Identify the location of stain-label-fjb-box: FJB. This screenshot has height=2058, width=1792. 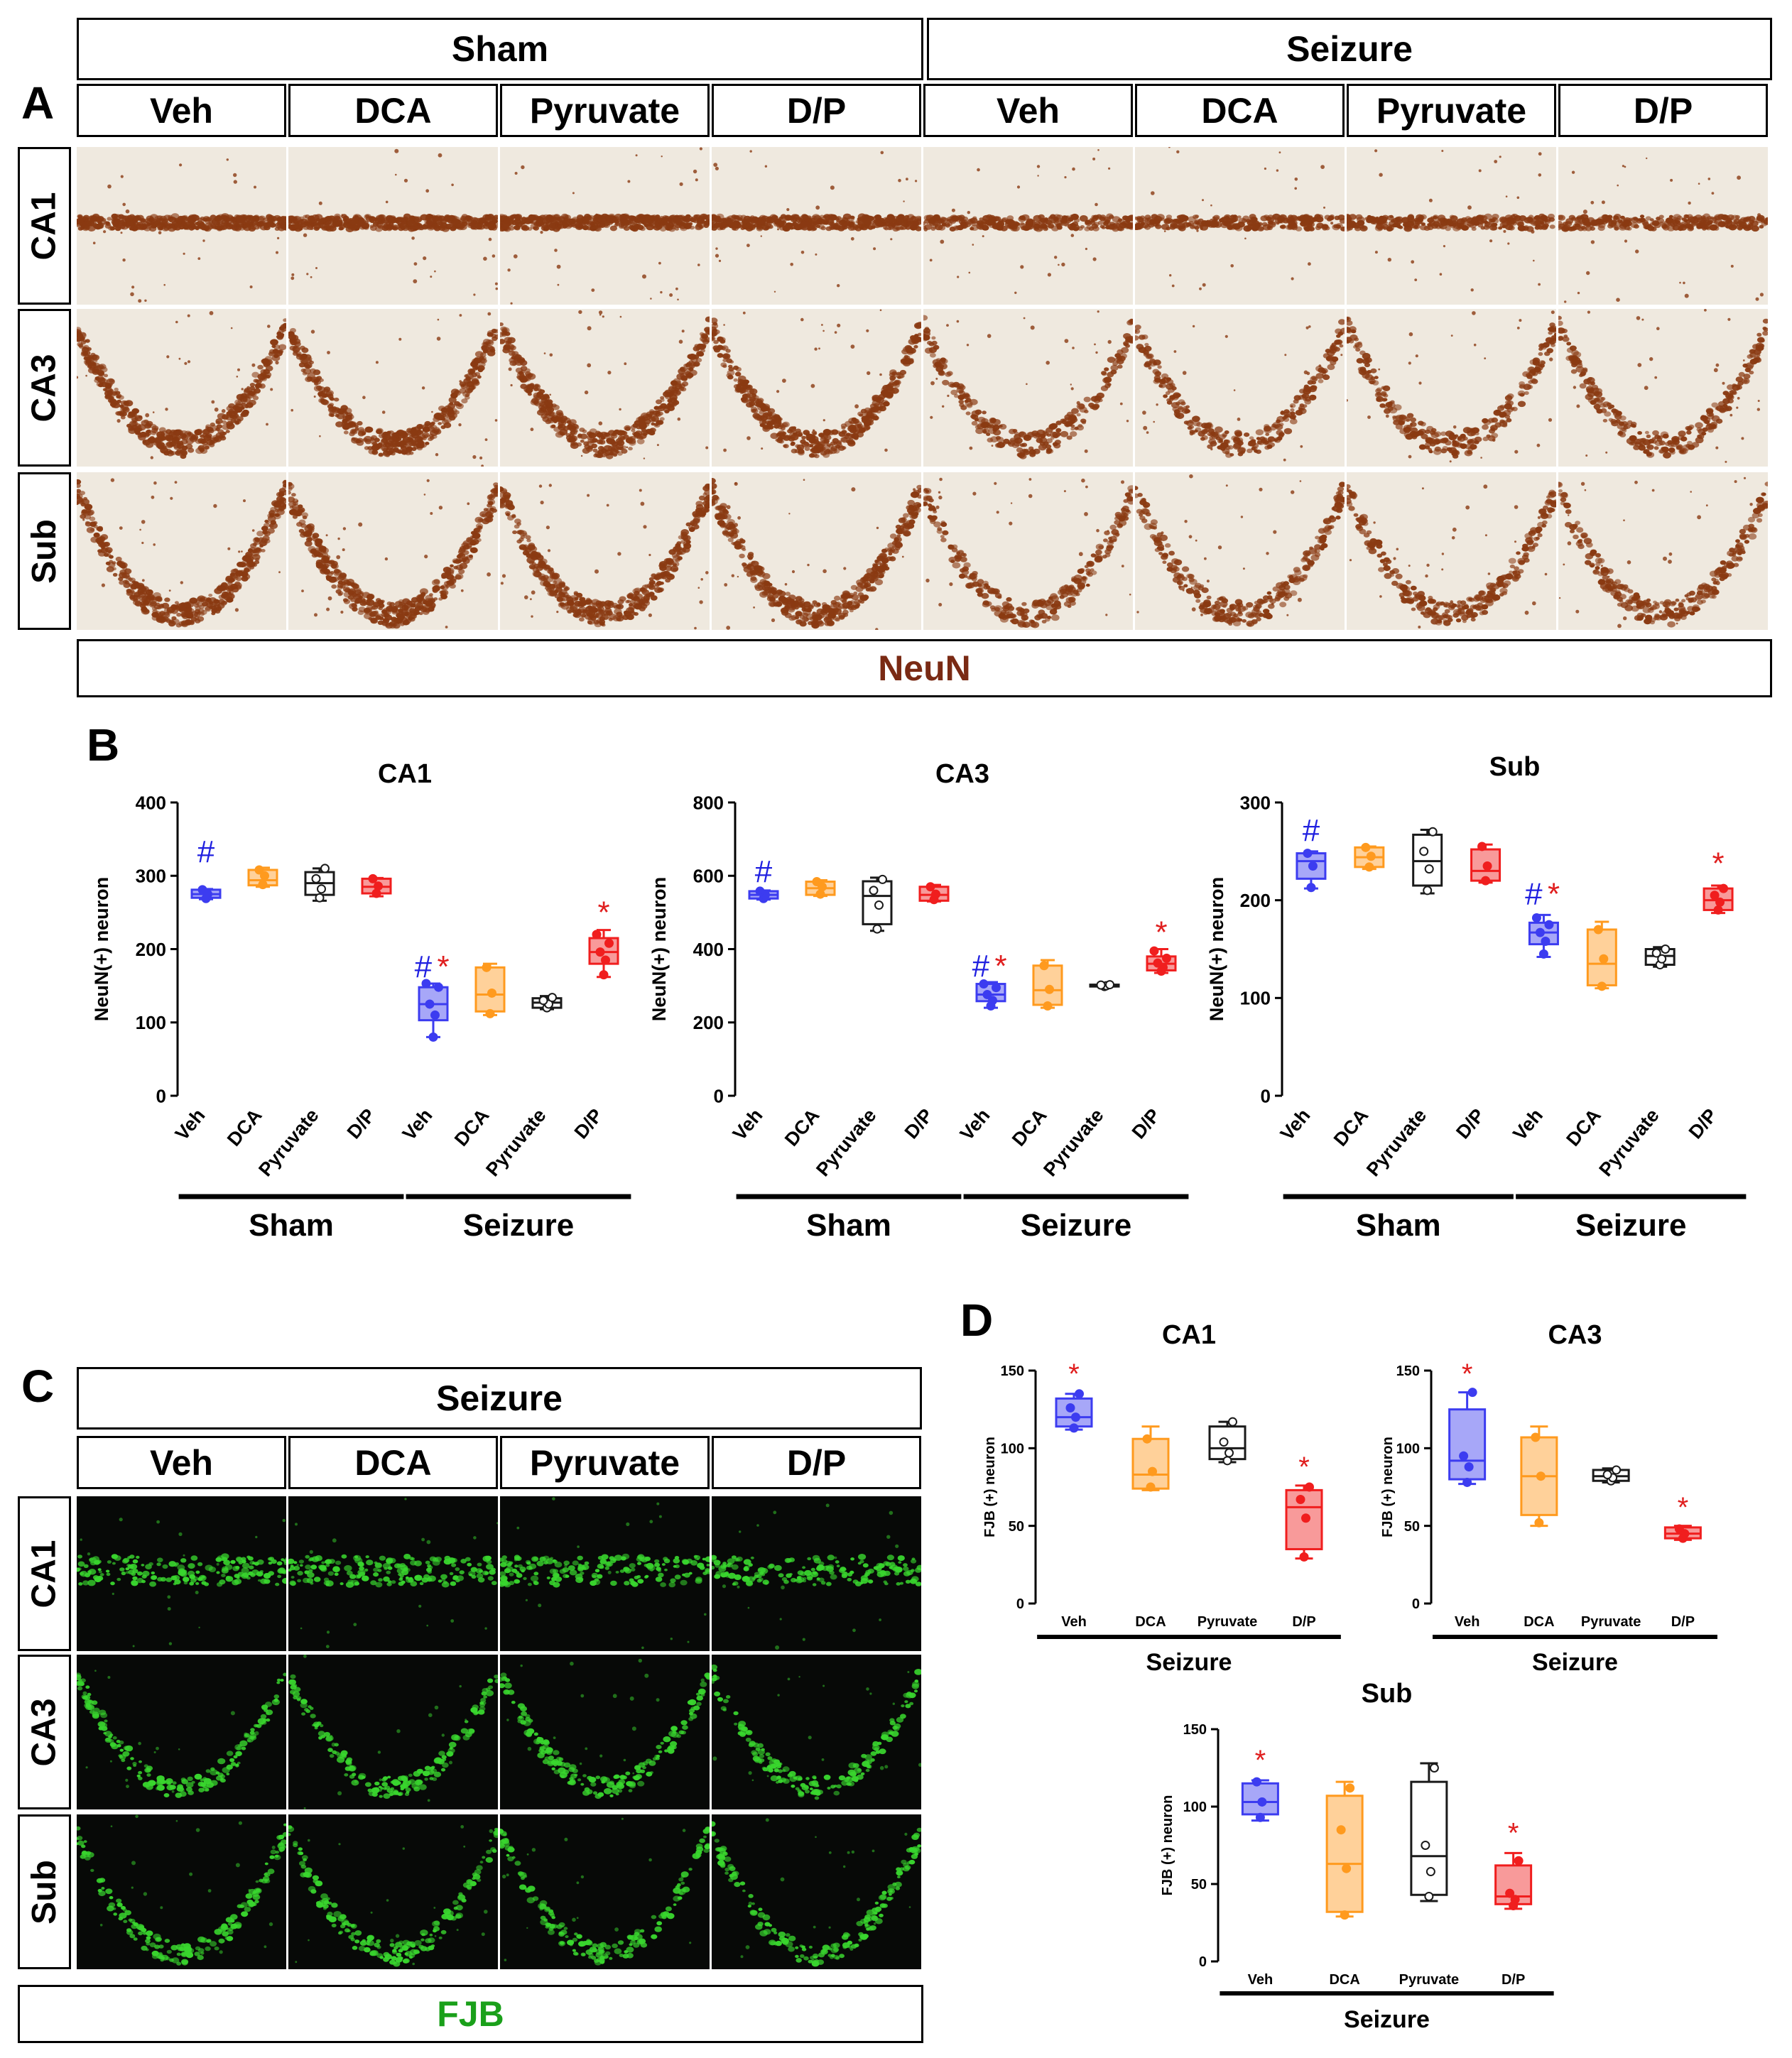
(471, 2014).